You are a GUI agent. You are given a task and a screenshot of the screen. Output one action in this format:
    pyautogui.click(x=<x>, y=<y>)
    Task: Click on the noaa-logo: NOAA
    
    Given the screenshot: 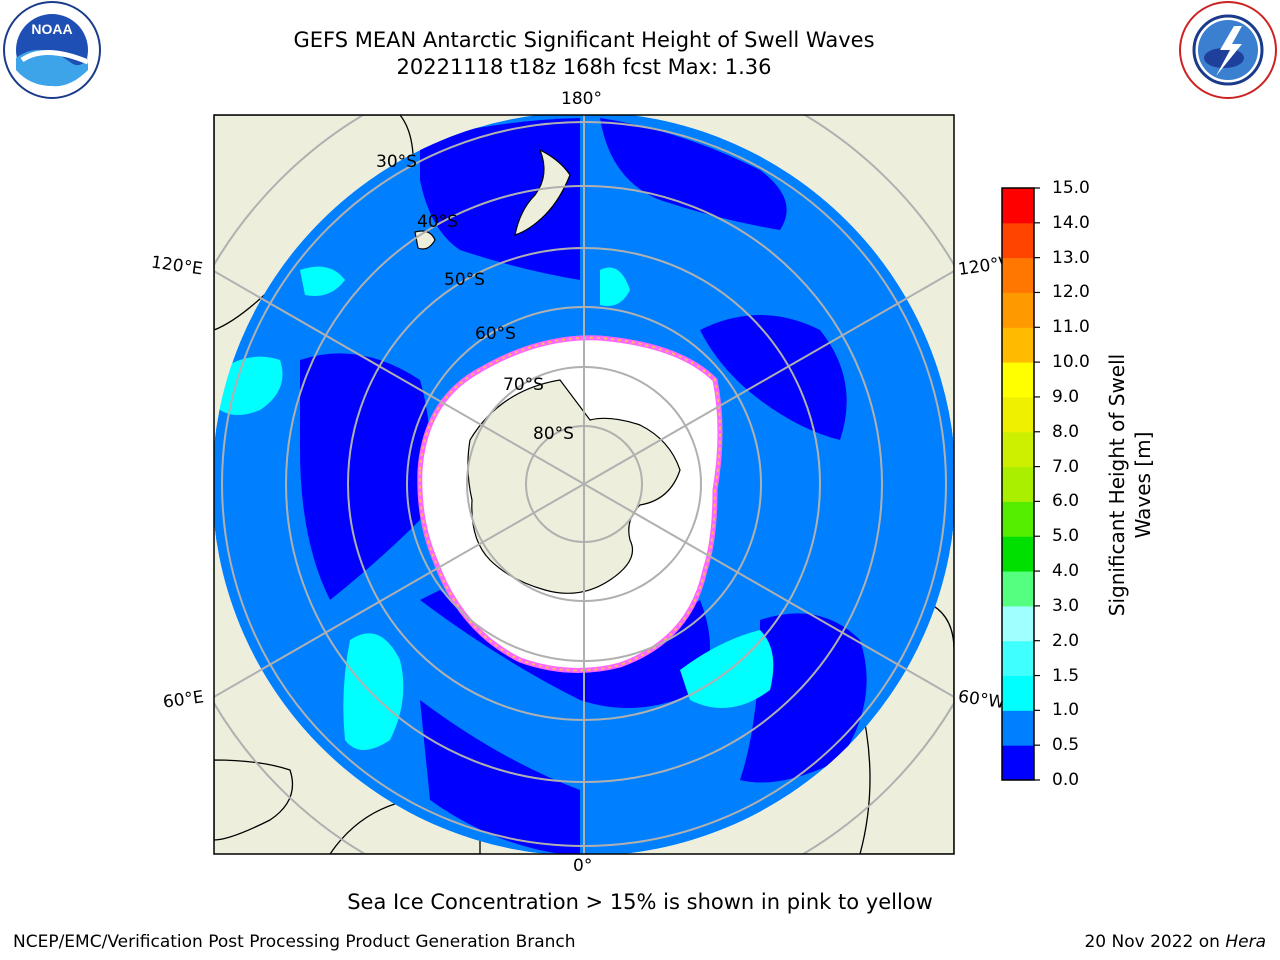 What is the action you would take?
    pyautogui.click(x=52, y=50)
    